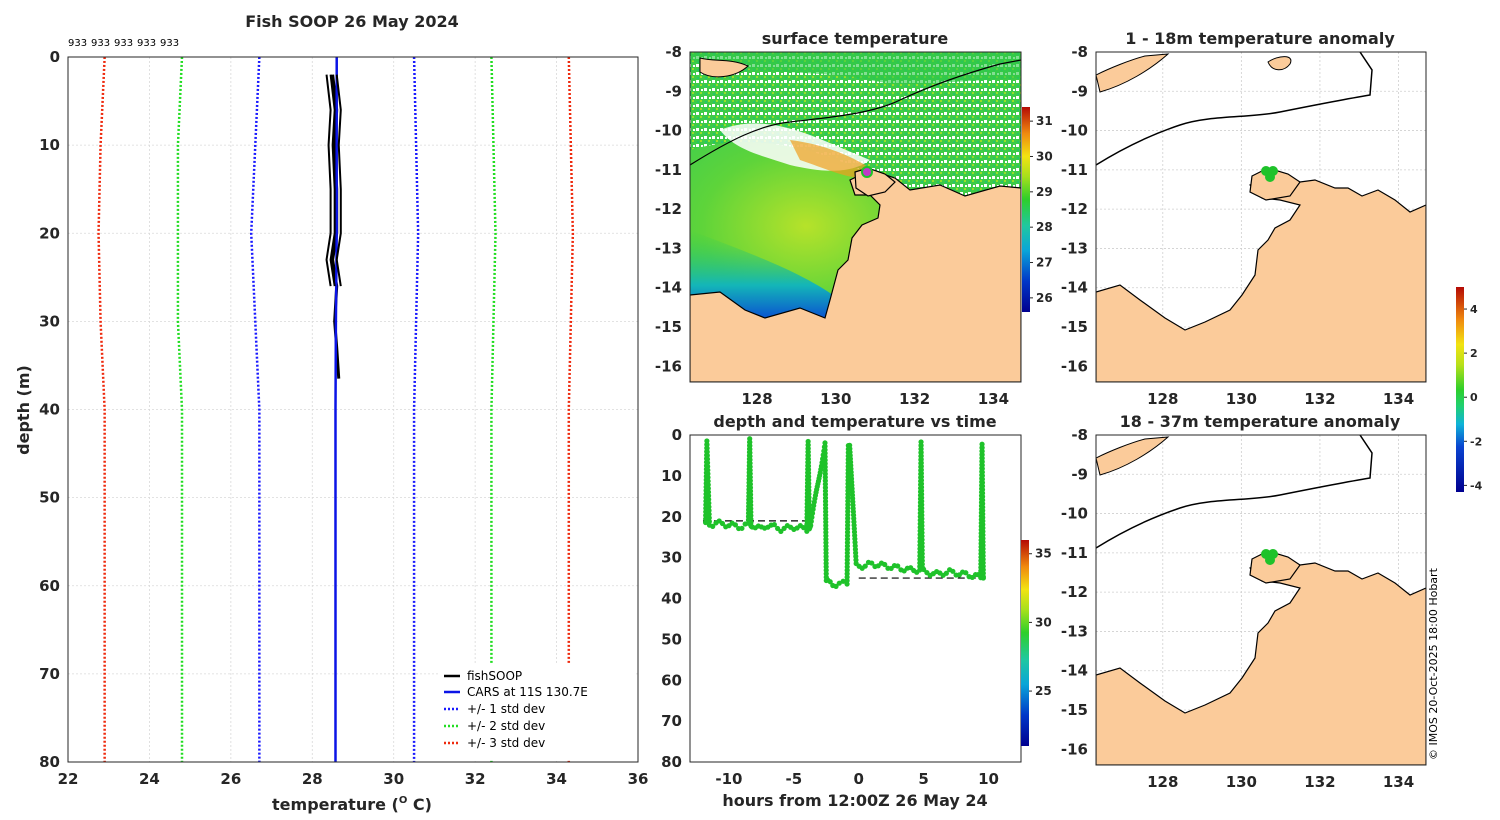  What do you see at coordinates (506, 709) in the screenshot?
I see `legend-label: +/- 1 std dev` at bounding box center [506, 709].